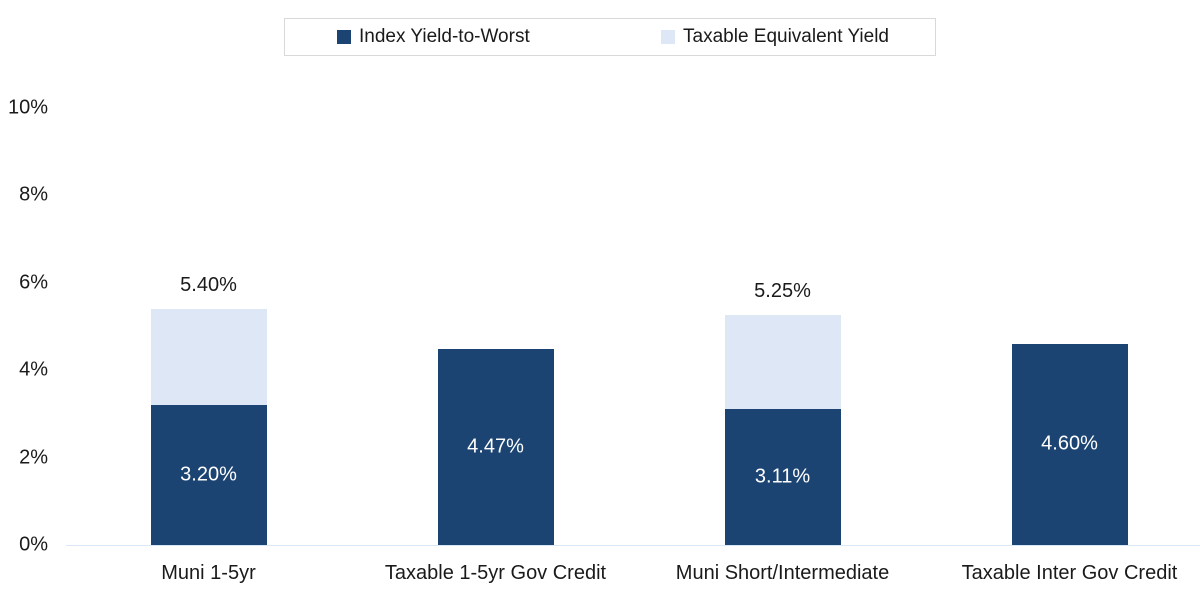 This screenshot has width=1200, height=600. I want to click on bar-value-label: 3.11%, so click(782, 476).